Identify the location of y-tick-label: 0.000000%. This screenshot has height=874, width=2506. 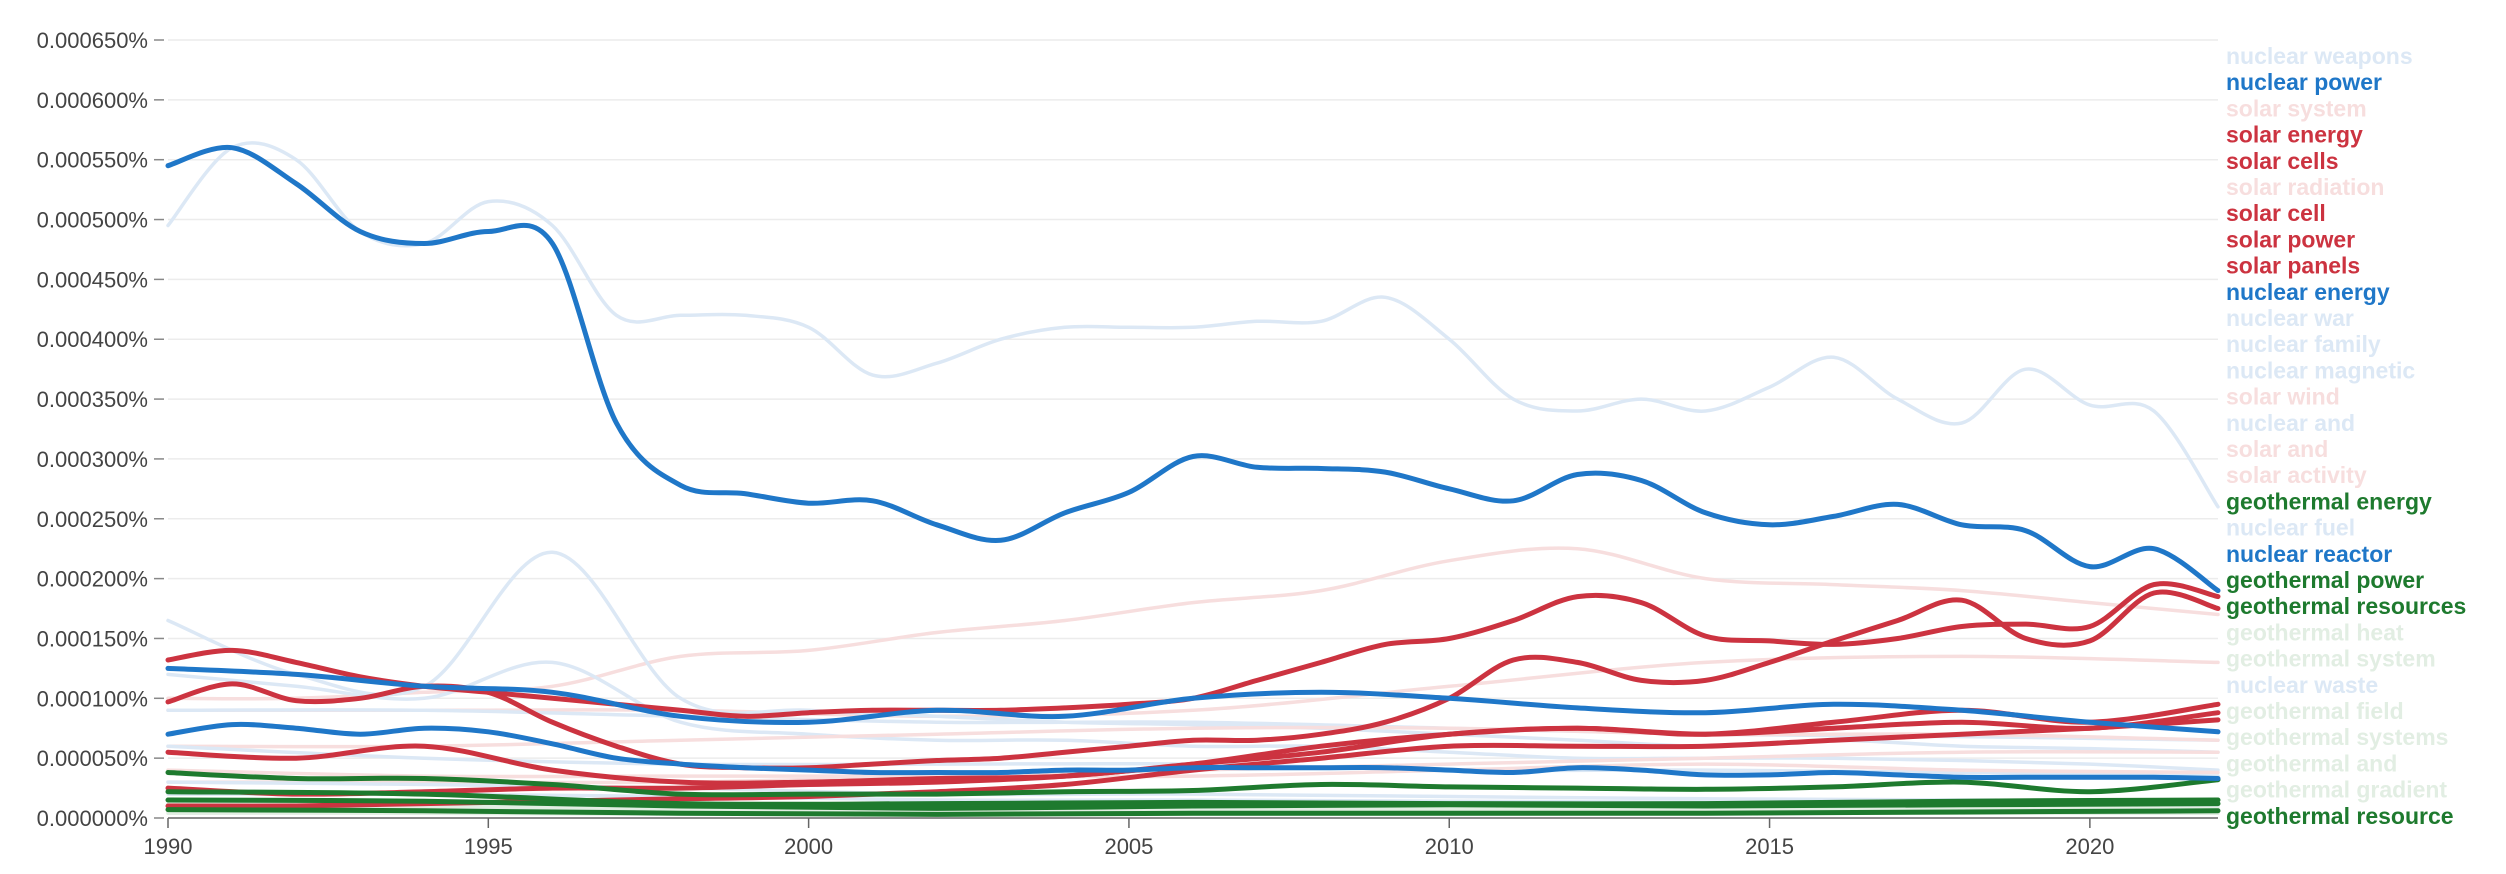
(92, 818).